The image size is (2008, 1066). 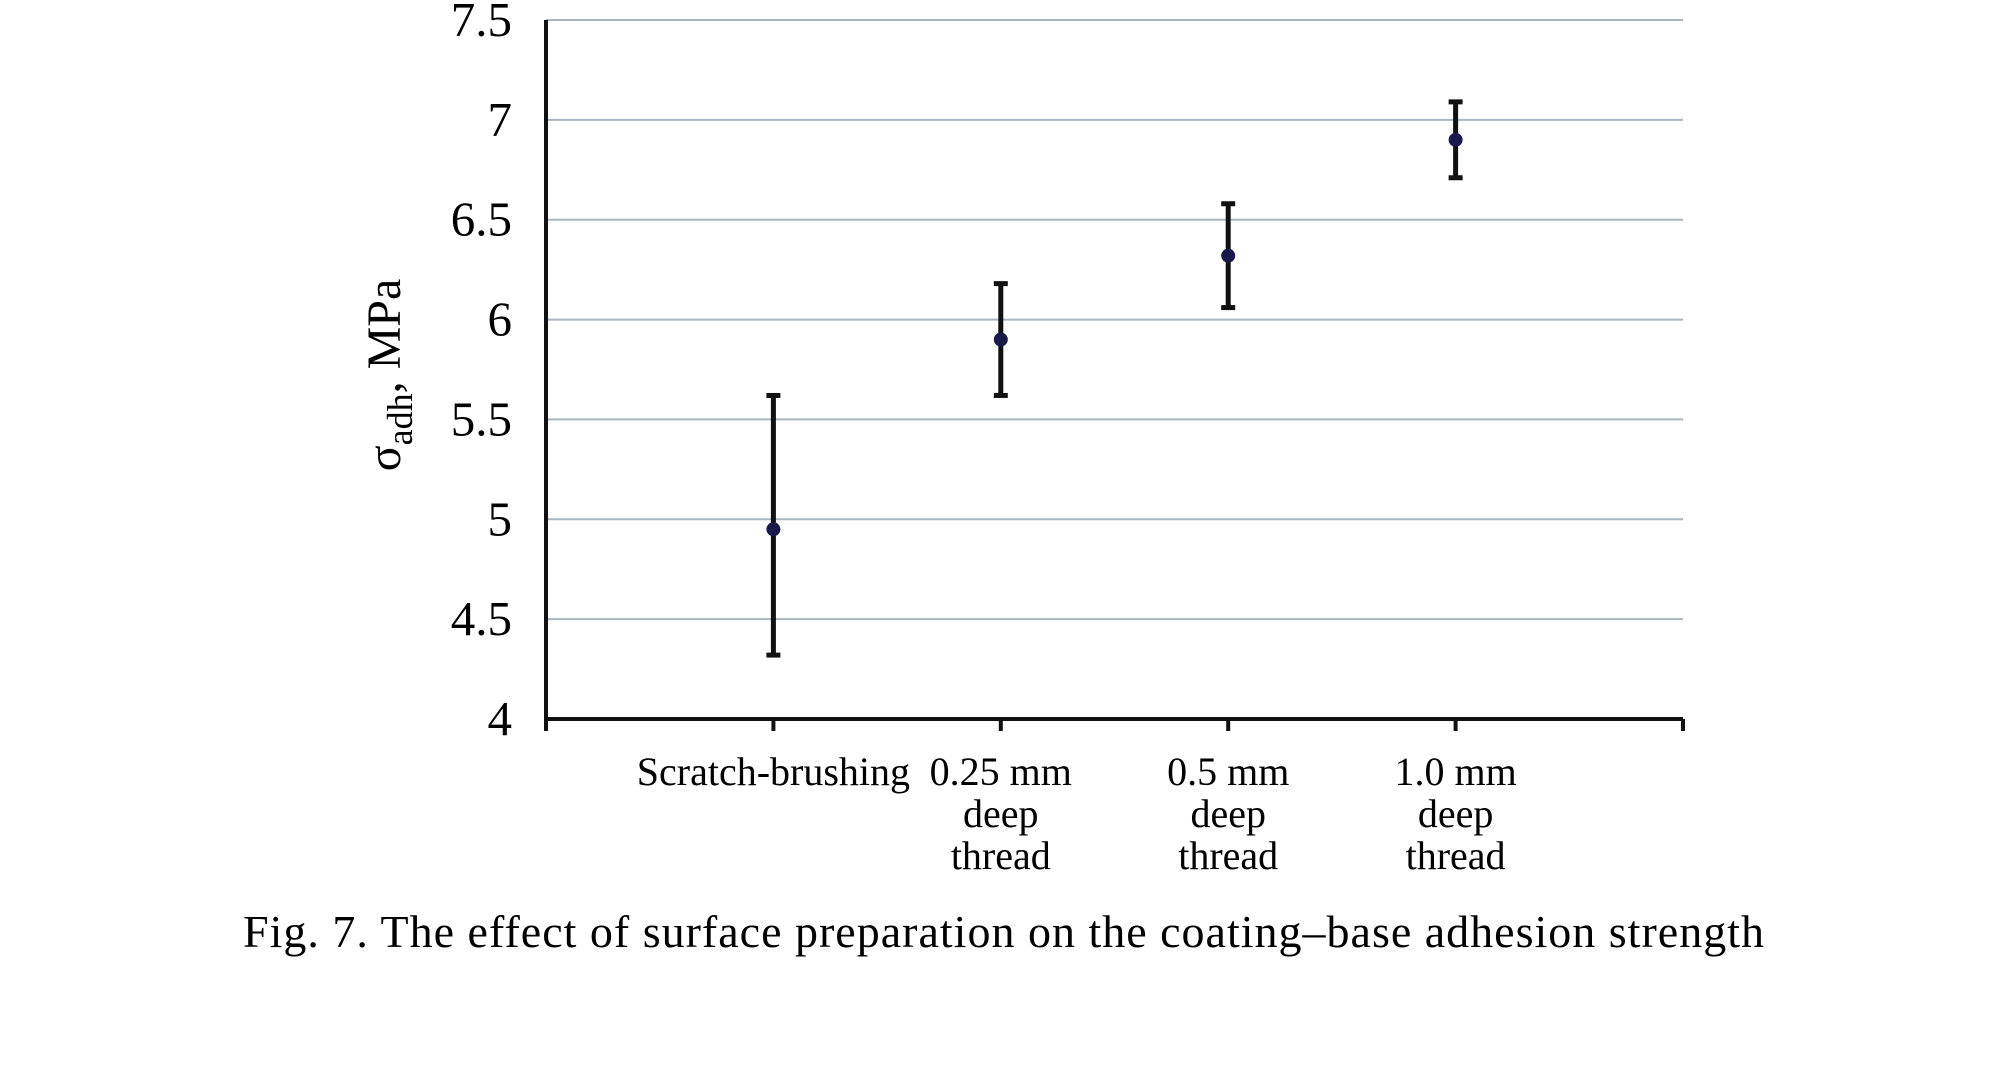 What do you see at coordinates (481, 23) in the screenshot?
I see `y-tick-label: 7.5` at bounding box center [481, 23].